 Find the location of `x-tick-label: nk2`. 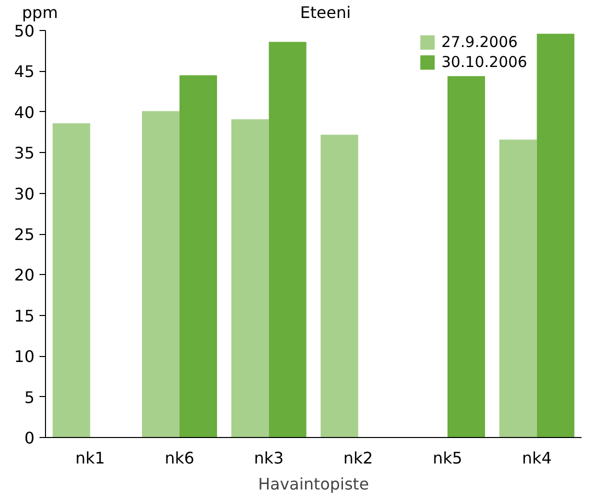

x-tick-label: nk2 is located at coordinates (358, 458).